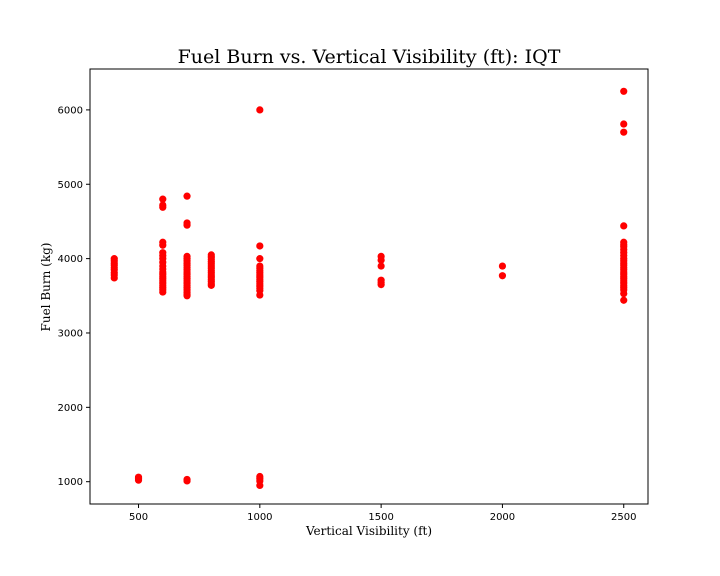  What do you see at coordinates (70, 110) in the screenshot?
I see `y-tick-label: 6000` at bounding box center [70, 110].